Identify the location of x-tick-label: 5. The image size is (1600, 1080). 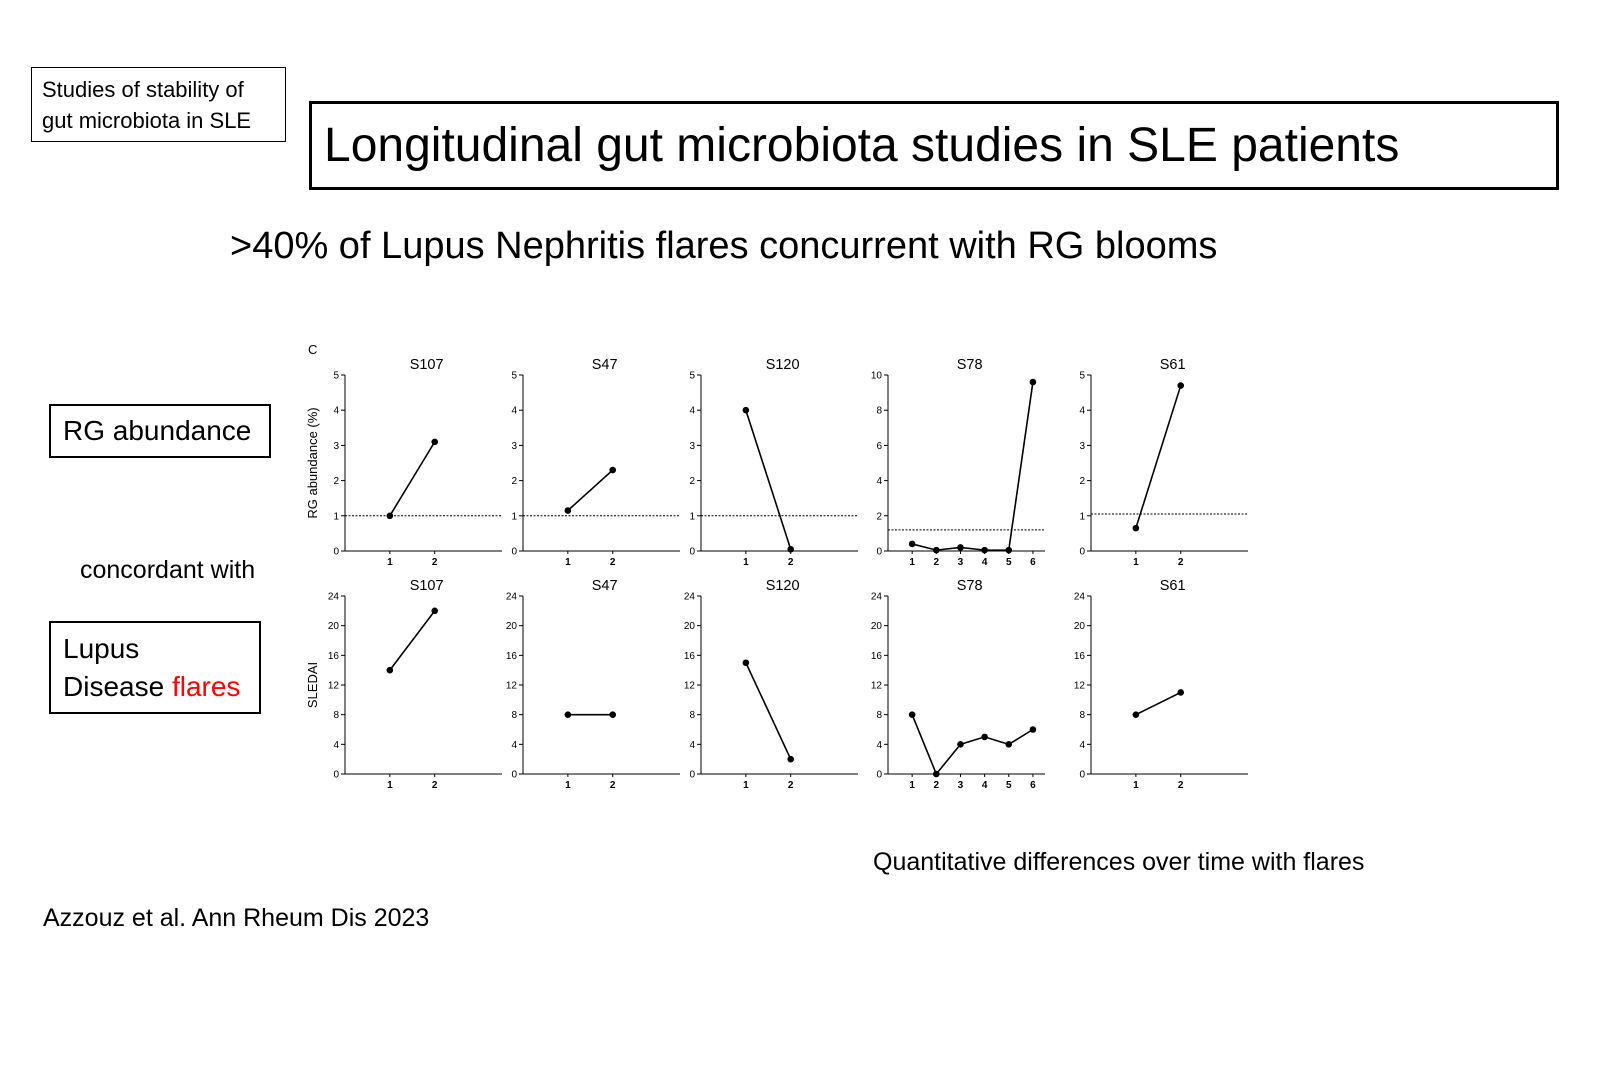
(1009, 785).